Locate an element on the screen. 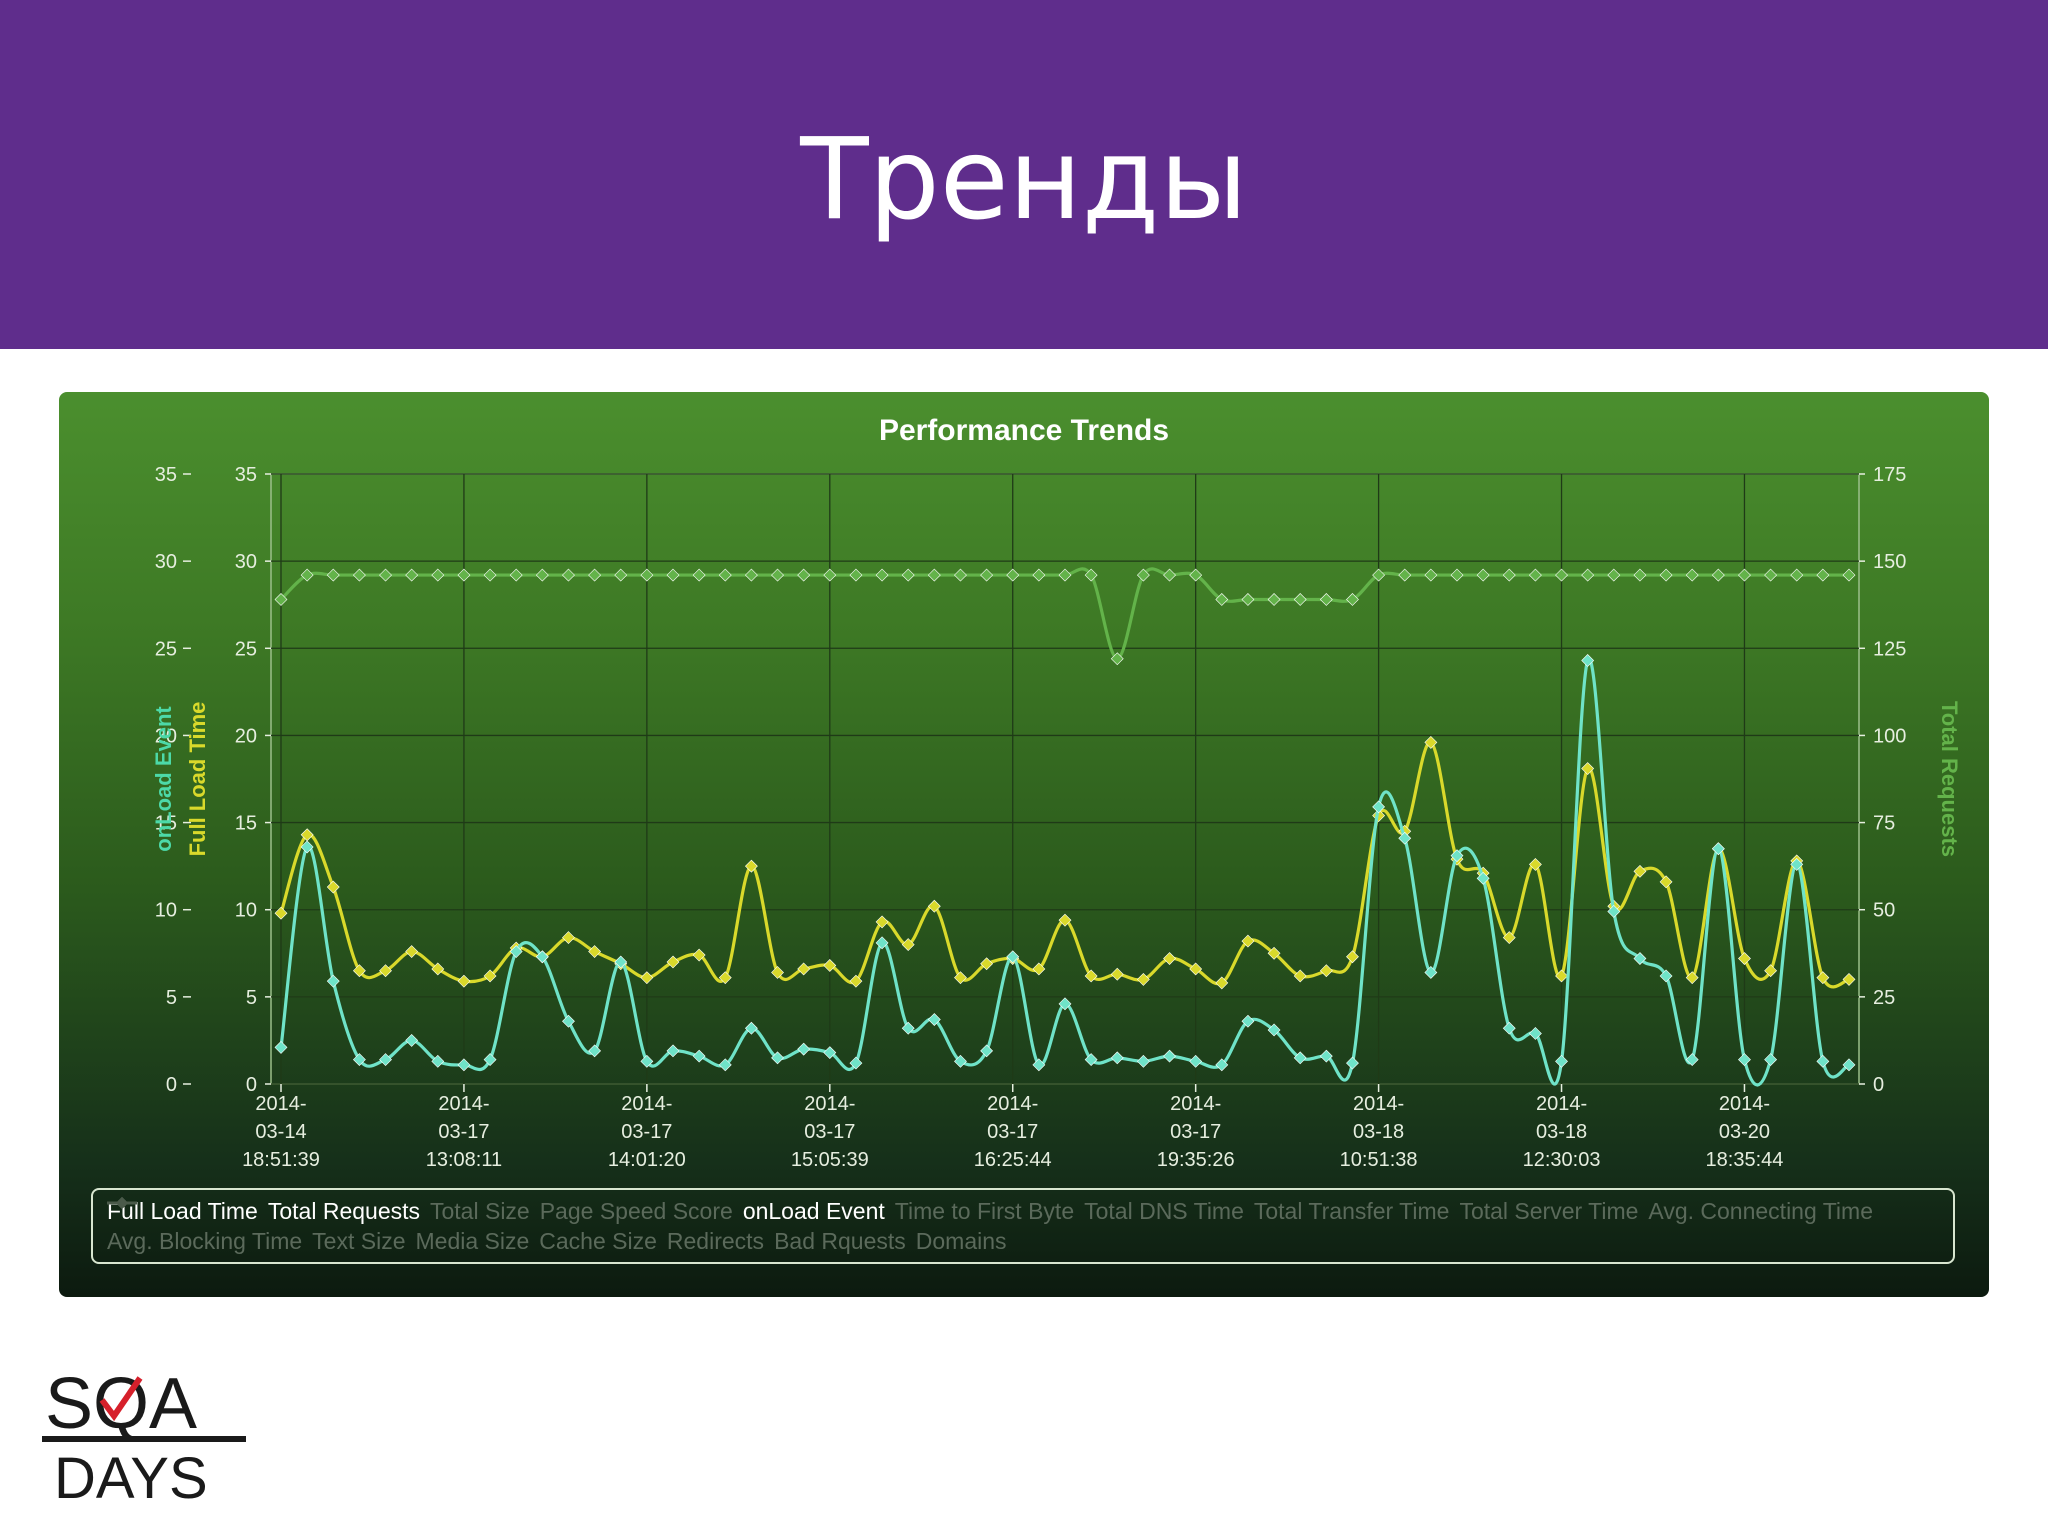 The height and width of the screenshot is (1536, 2048). legend-item: Text Size is located at coordinates (256, 1226).